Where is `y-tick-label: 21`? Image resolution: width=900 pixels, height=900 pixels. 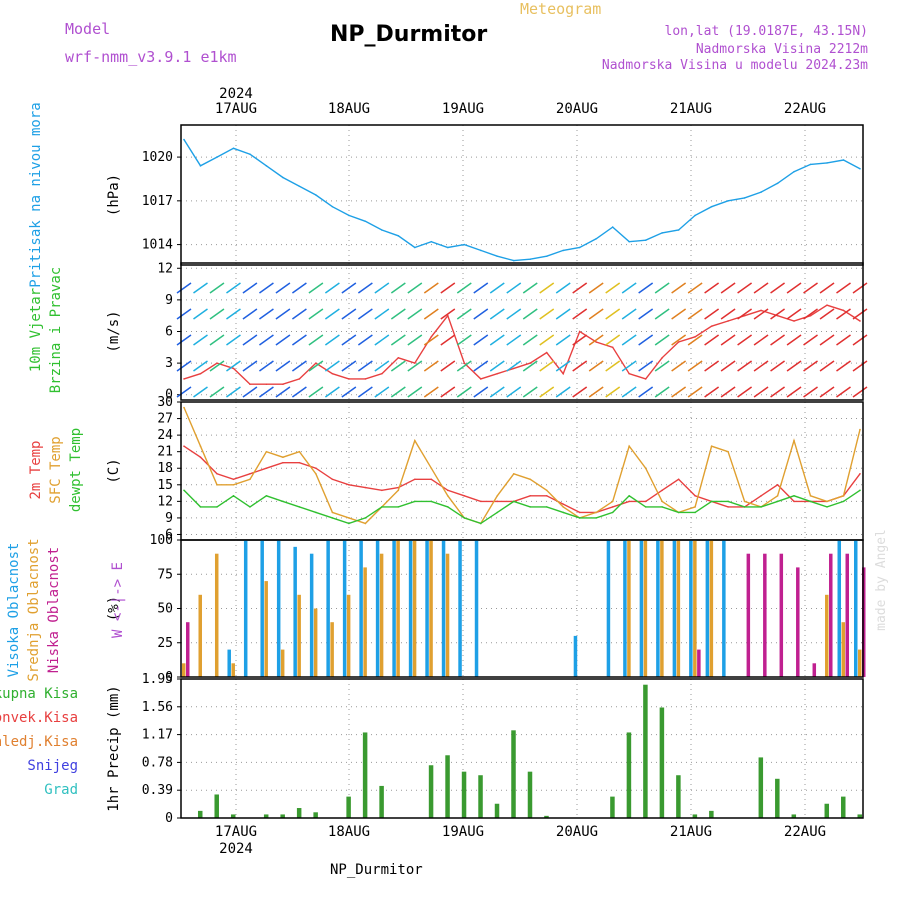 y-tick-label: 21 is located at coordinates (165, 452).